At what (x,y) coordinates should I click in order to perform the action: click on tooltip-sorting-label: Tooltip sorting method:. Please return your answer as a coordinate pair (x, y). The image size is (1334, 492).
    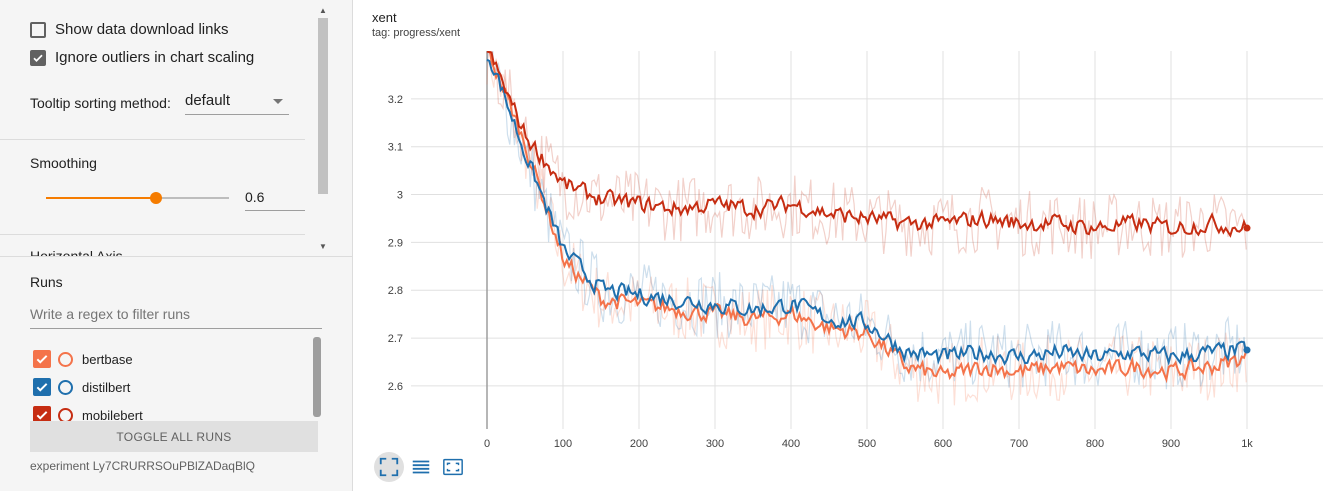
    Looking at the image, I should click on (100, 103).